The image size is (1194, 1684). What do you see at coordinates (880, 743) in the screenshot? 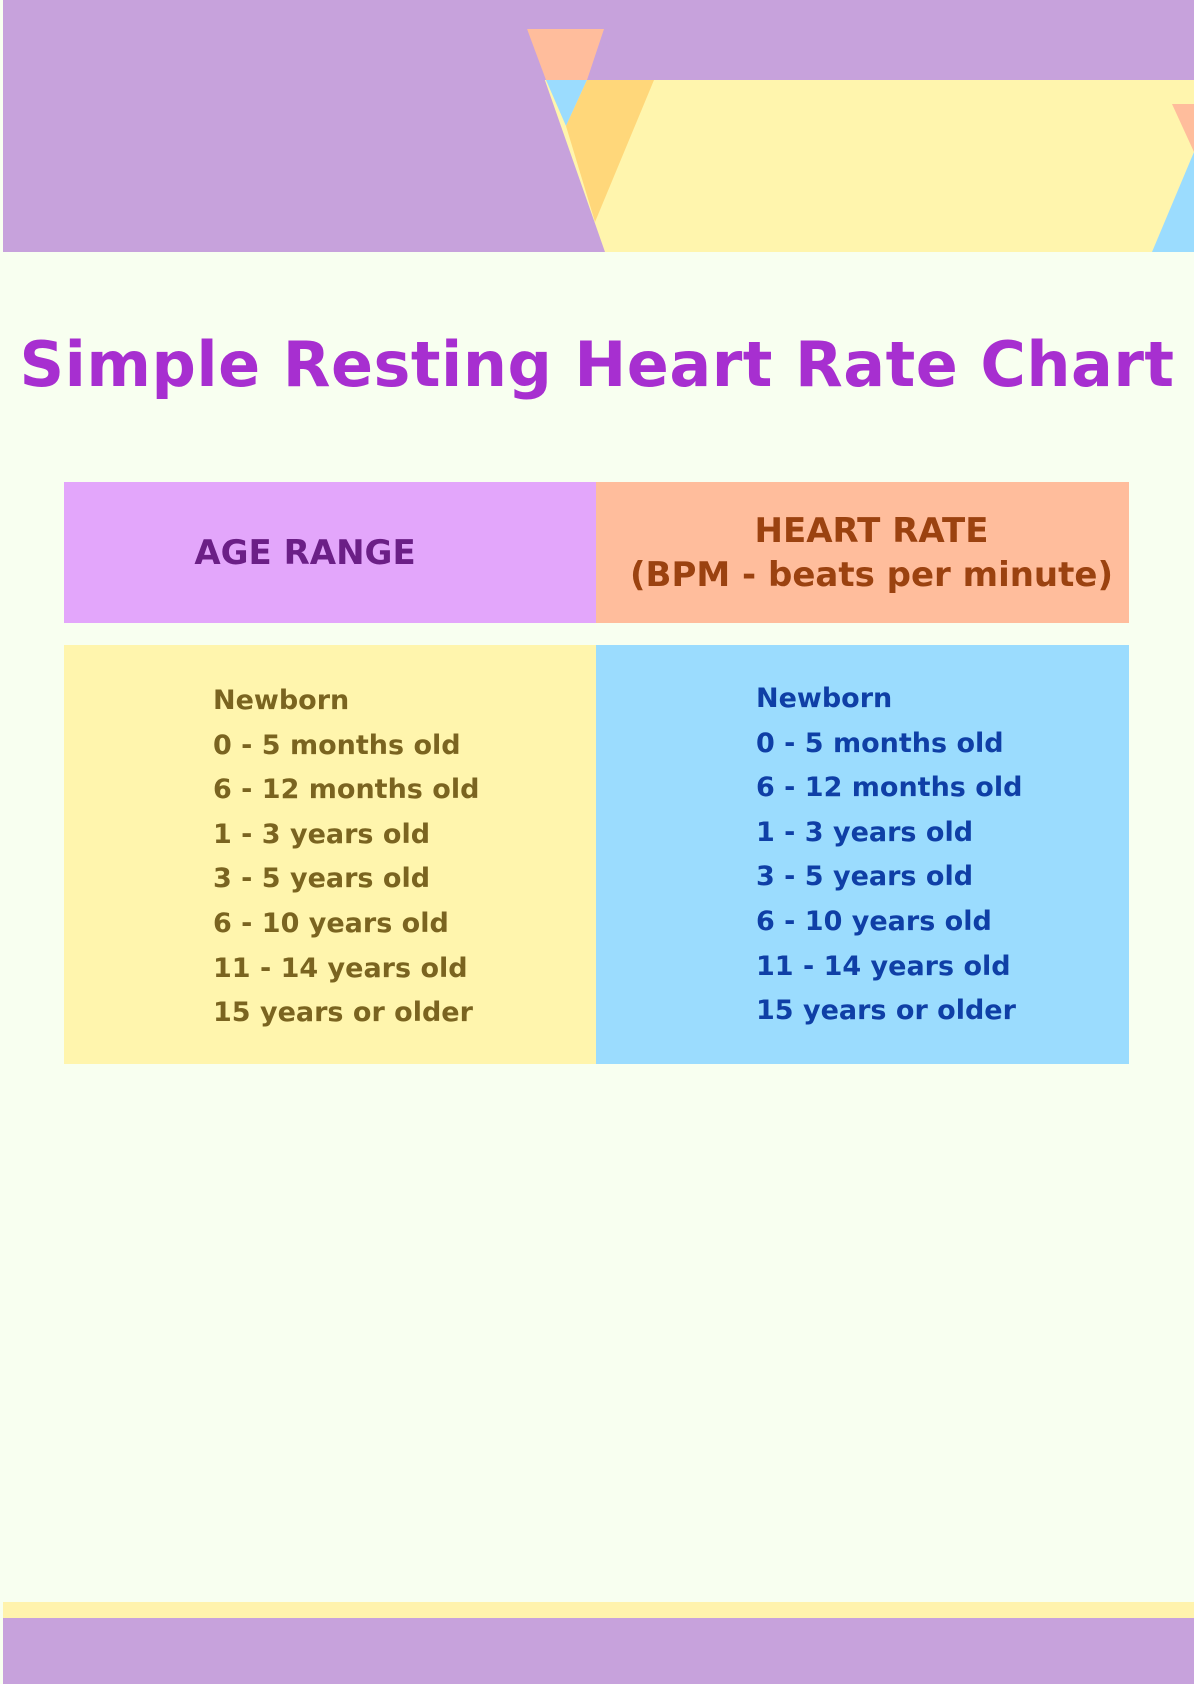
I see `heart-rate-item: 0 - 5 months old` at bounding box center [880, 743].